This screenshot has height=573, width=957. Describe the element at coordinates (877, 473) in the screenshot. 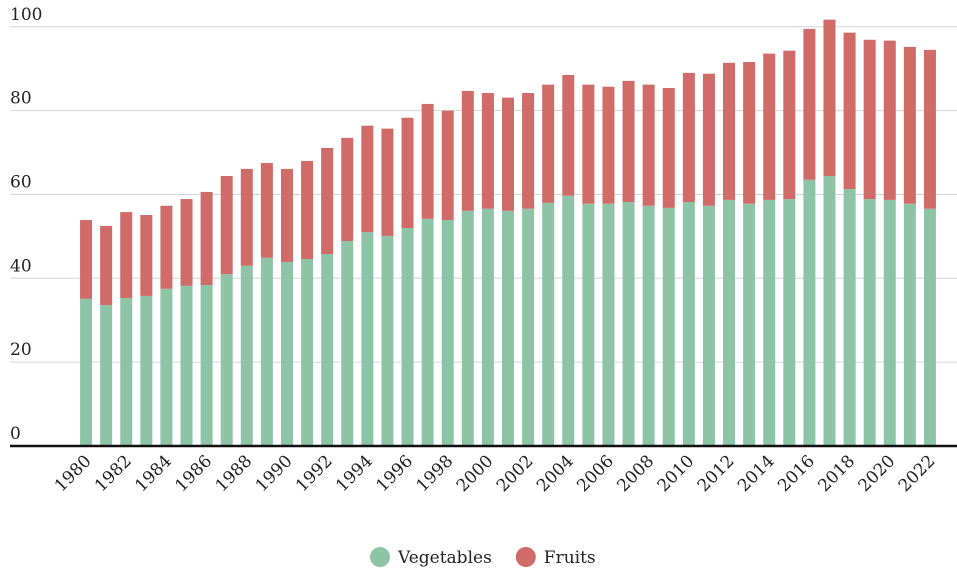

I see `x-tick-label: 2020` at that location.